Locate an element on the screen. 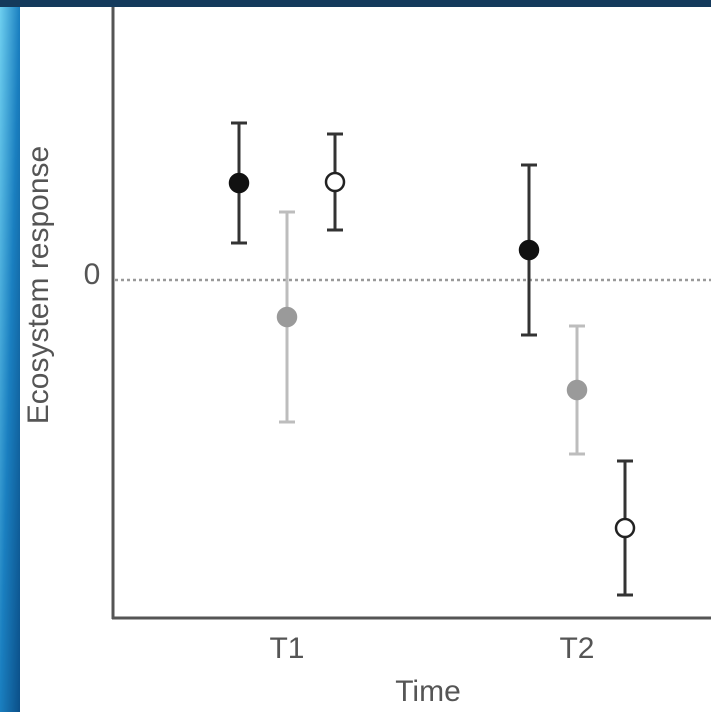 The image size is (711, 712). x-tick-label: T2 is located at coordinates (576, 648).